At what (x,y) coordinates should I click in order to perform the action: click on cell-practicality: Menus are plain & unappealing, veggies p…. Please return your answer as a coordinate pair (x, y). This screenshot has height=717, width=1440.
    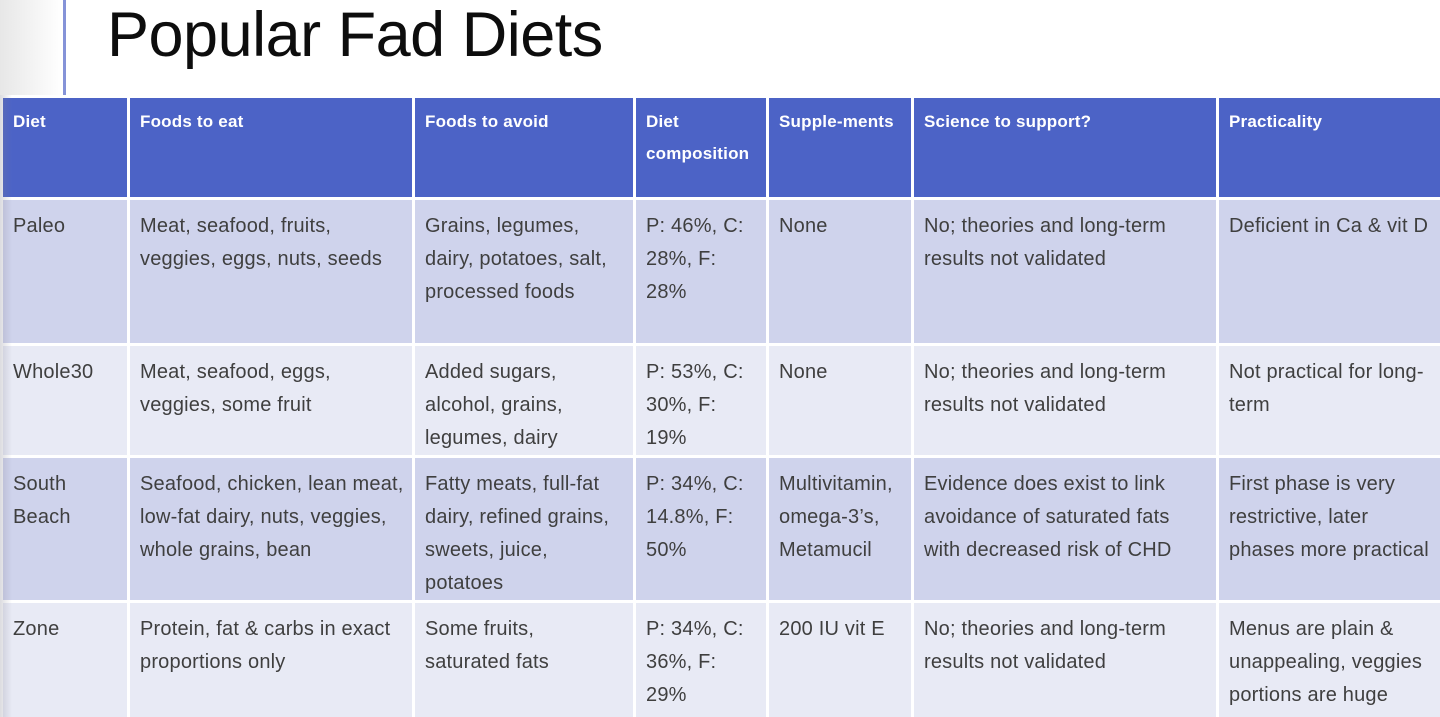
    Looking at the image, I should click on (1328, 658).